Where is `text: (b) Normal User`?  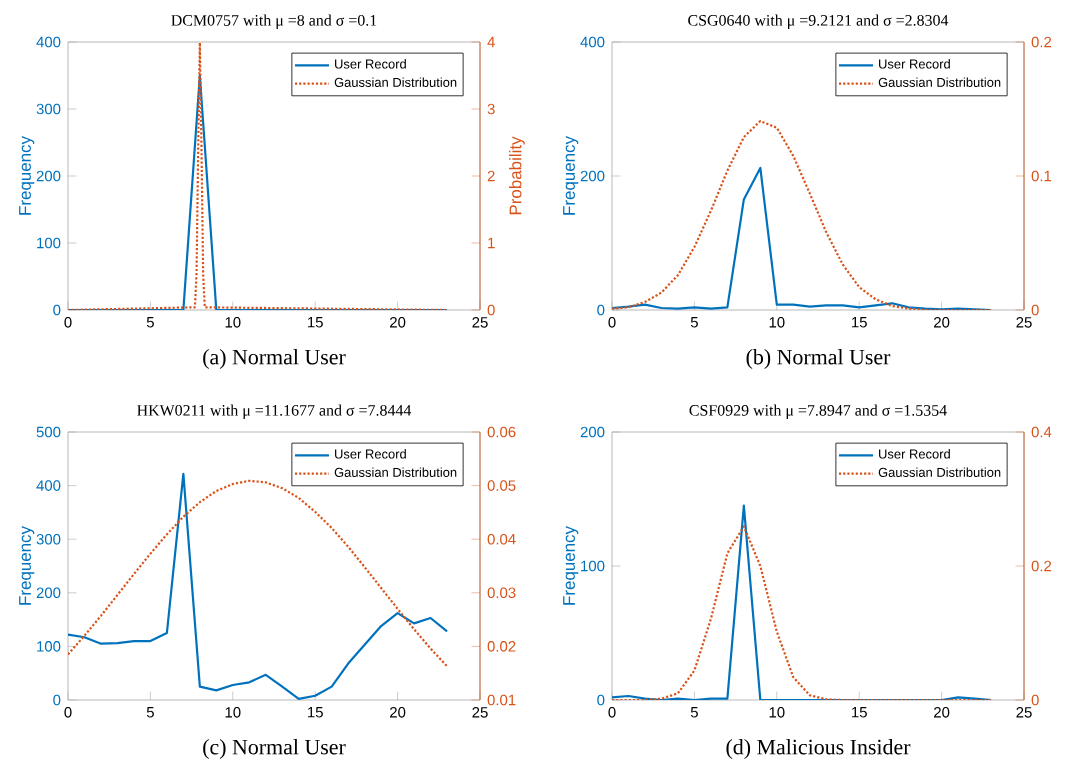 text: (b) Normal User is located at coordinates (818, 359).